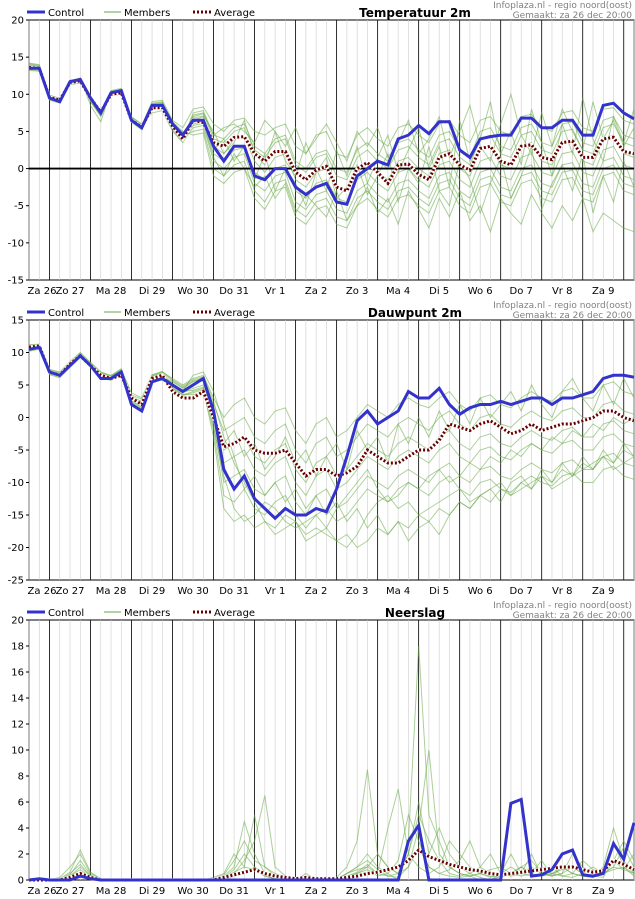 Image resolution: width=635 pixels, height=899 pixels. Describe the element at coordinates (21, 803) in the screenshot. I see `y-tick-label: 6` at that location.